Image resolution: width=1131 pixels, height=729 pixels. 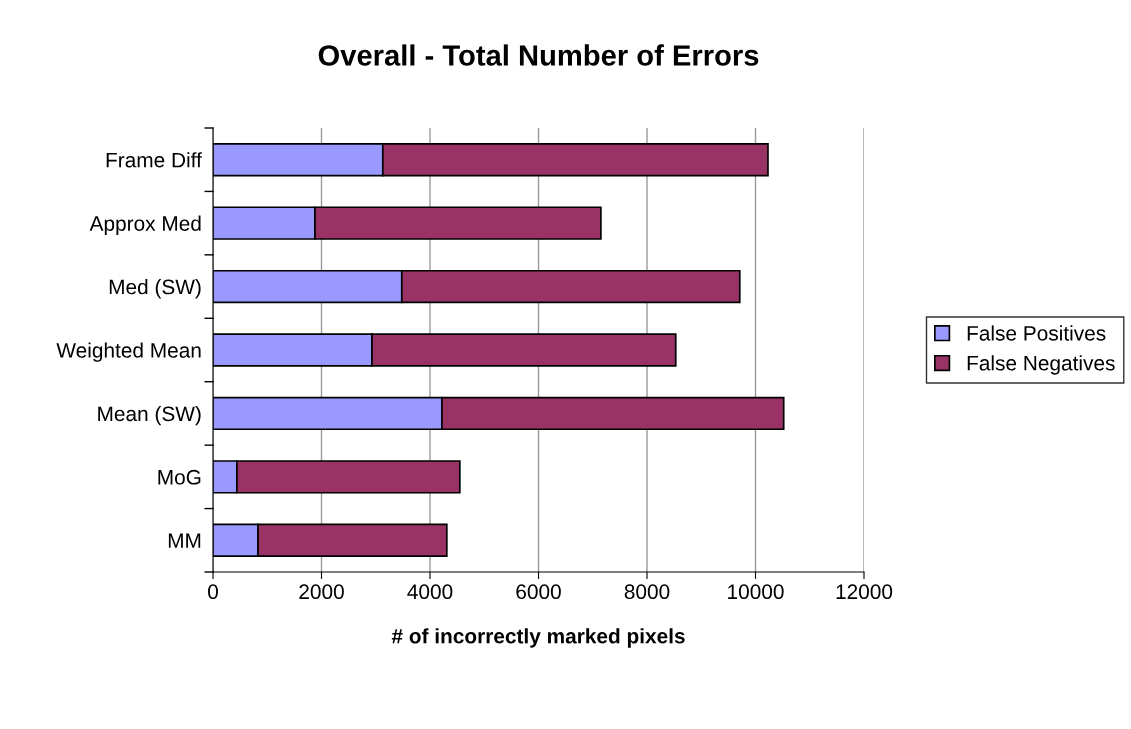 I want to click on x-tick-label: 12000, so click(x=864, y=592).